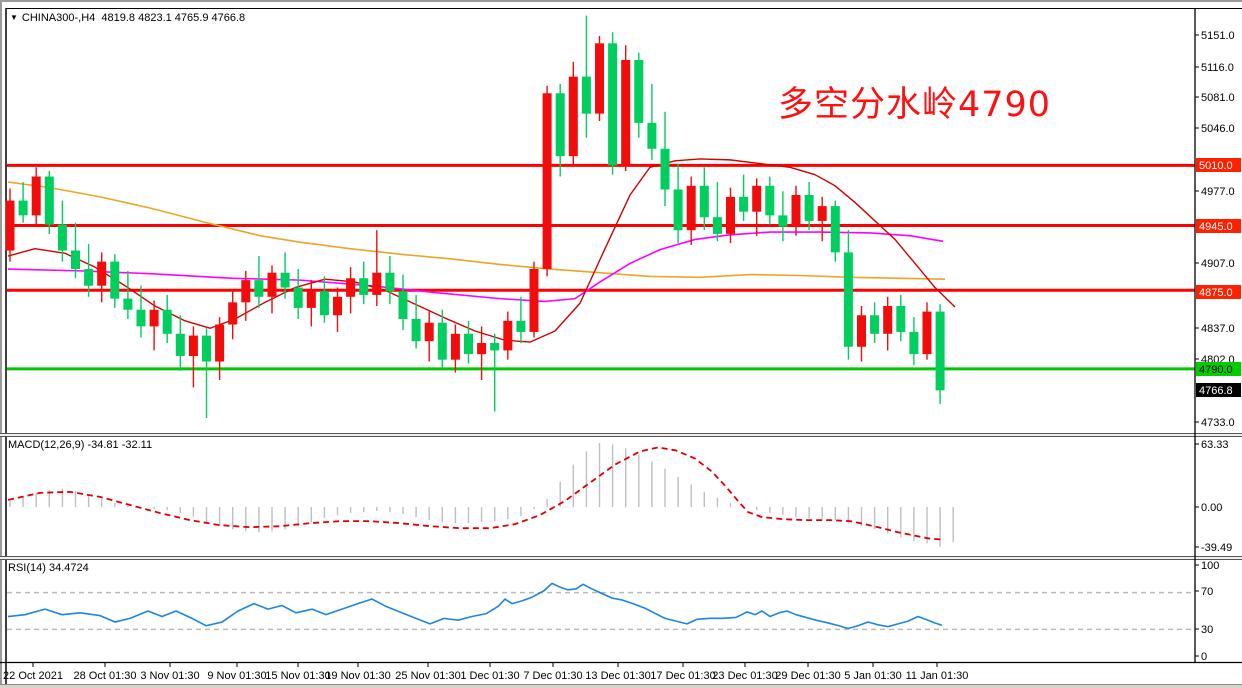 This screenshot has height=688, width=1242. Describe the element at coordinates (173, 18) in the screenshot. I see `ohlc-values-label: 4819.8 4823.1 4765.9 4766.8` at that location.